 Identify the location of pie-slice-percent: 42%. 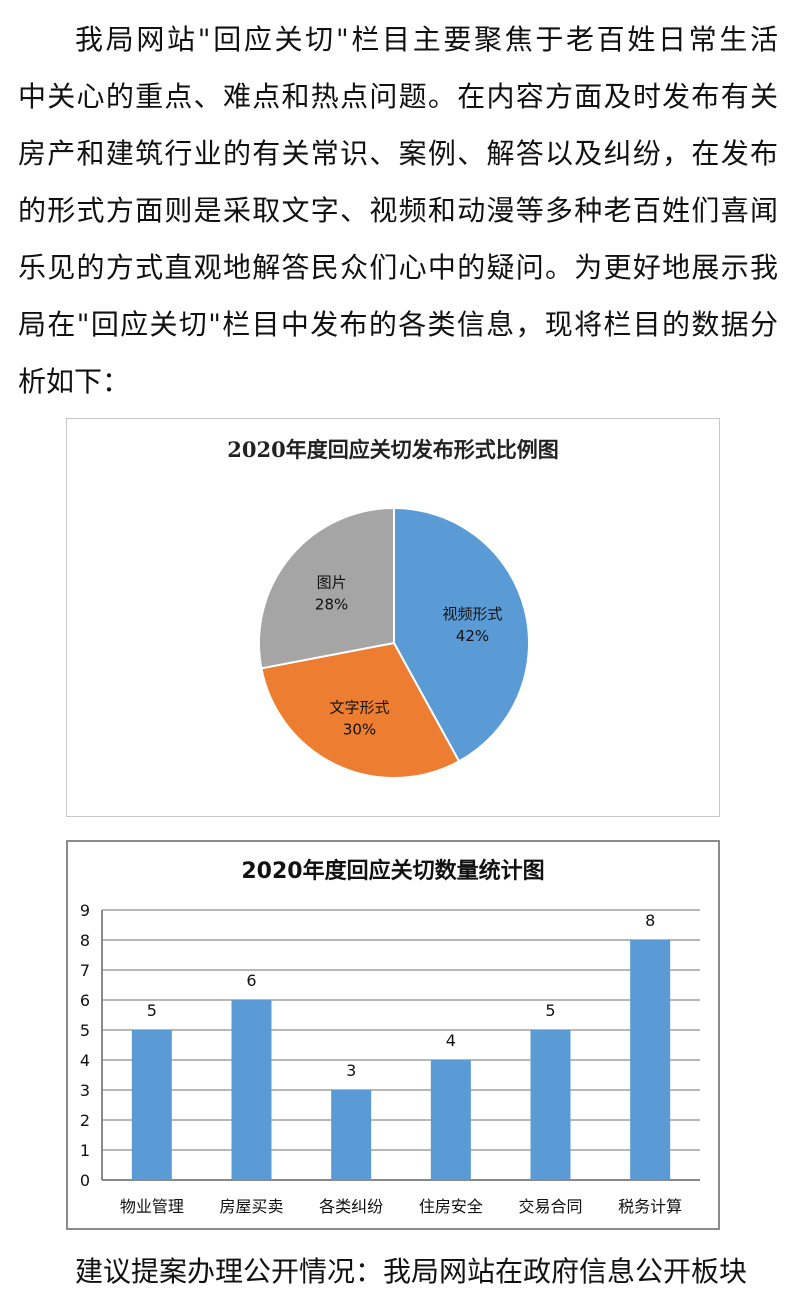
(472, 636).